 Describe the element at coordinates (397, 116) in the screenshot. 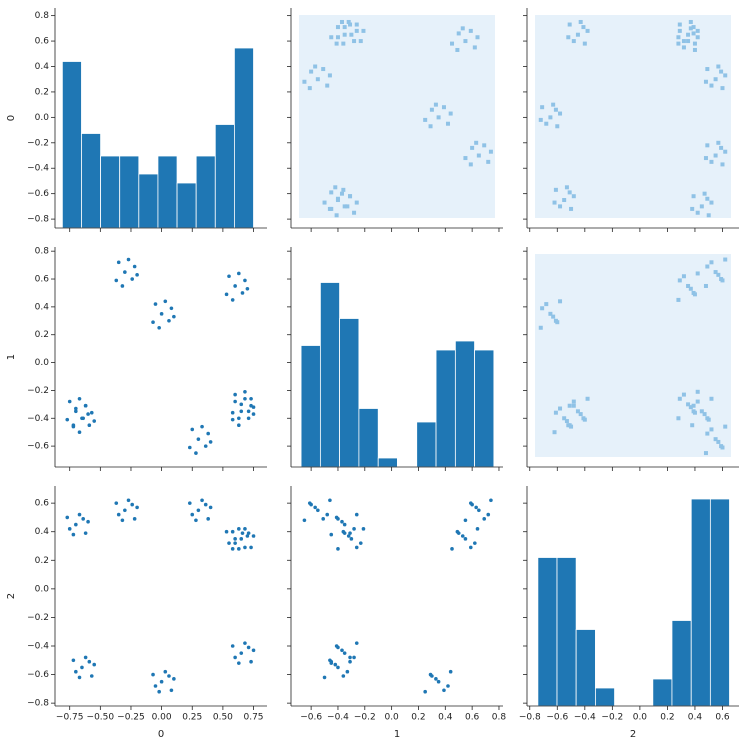

I see `hist2d-background` at that location.